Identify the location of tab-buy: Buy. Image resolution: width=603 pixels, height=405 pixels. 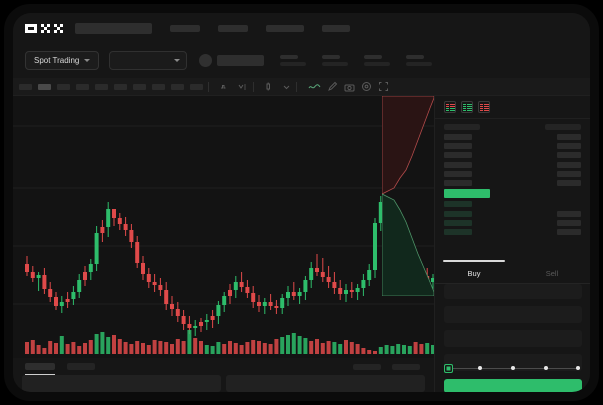
(474, 271).